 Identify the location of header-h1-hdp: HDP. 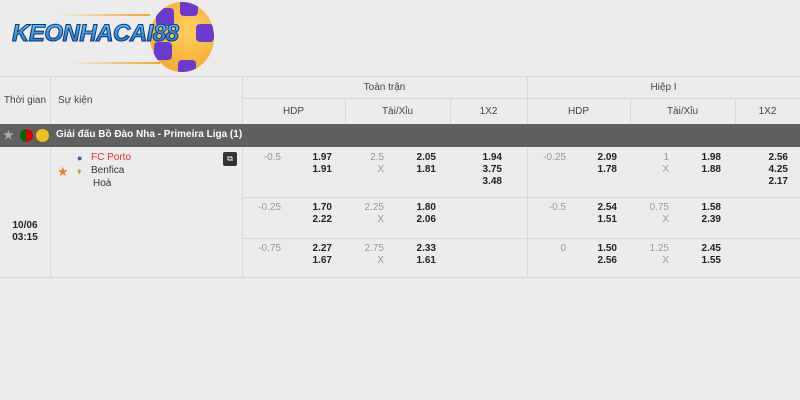
(578, 111).